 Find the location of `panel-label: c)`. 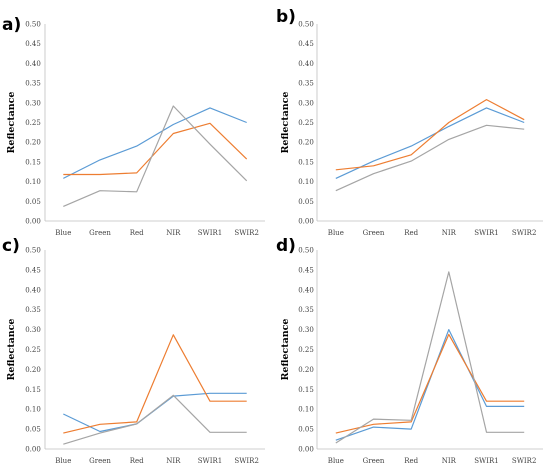

panel-label: c) is located at coordinates (11, 246).